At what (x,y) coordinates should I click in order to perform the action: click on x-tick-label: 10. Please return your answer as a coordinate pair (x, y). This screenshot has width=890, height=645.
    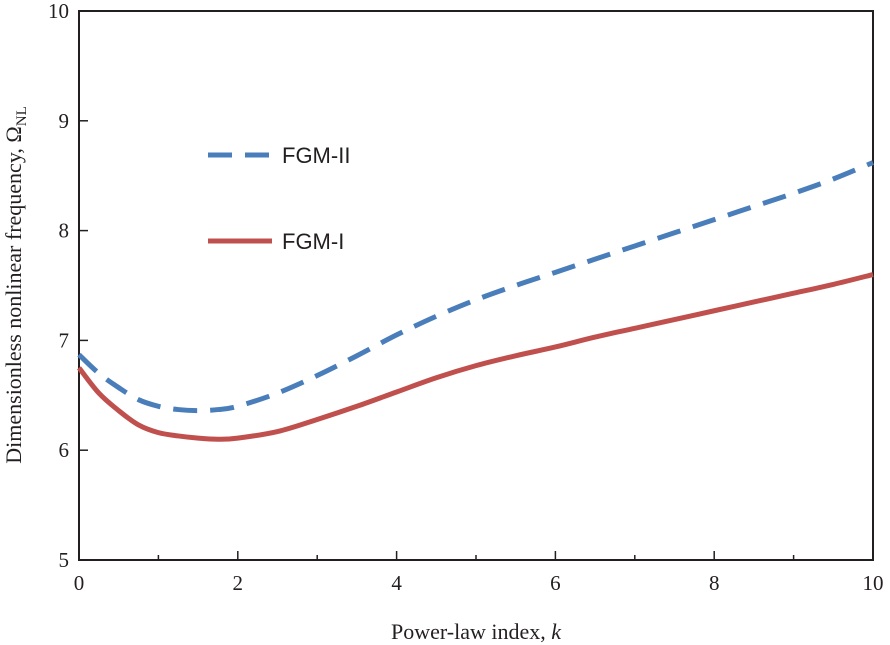
    Looking at the image, I should click on (873, 583).